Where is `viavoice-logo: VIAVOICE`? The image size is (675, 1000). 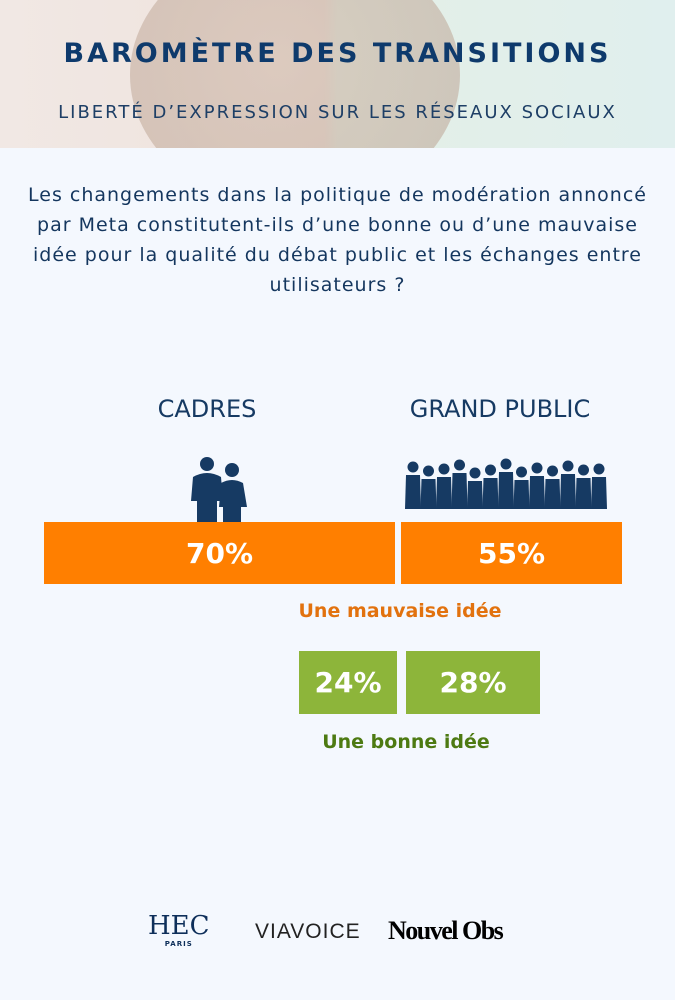
viavoice-logo: VIAVOICE is located at coordinates (308, 931).